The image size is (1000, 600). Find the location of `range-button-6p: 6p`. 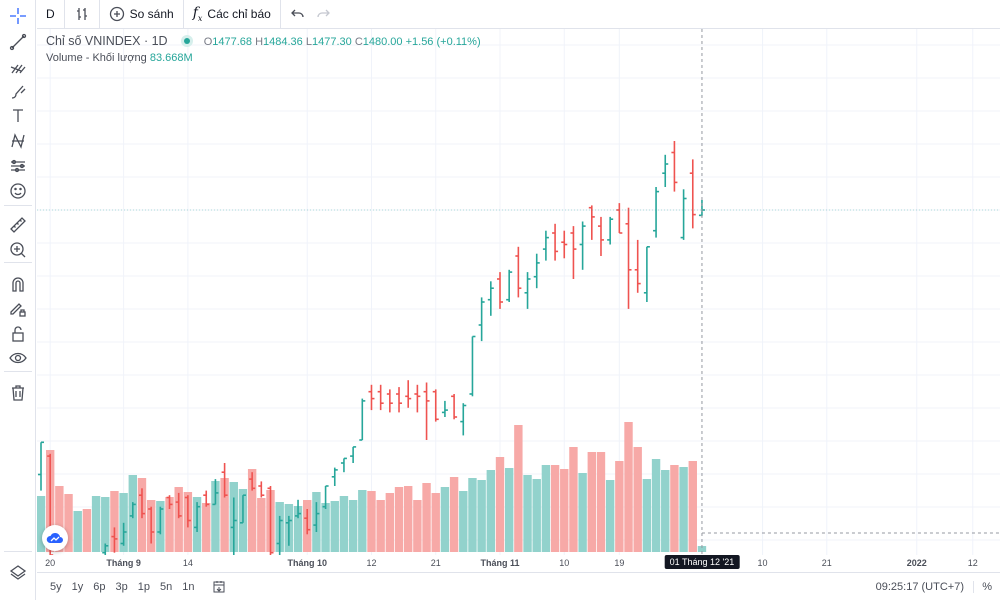

range-button-6p: 6p is located at coordinates (99, 586).